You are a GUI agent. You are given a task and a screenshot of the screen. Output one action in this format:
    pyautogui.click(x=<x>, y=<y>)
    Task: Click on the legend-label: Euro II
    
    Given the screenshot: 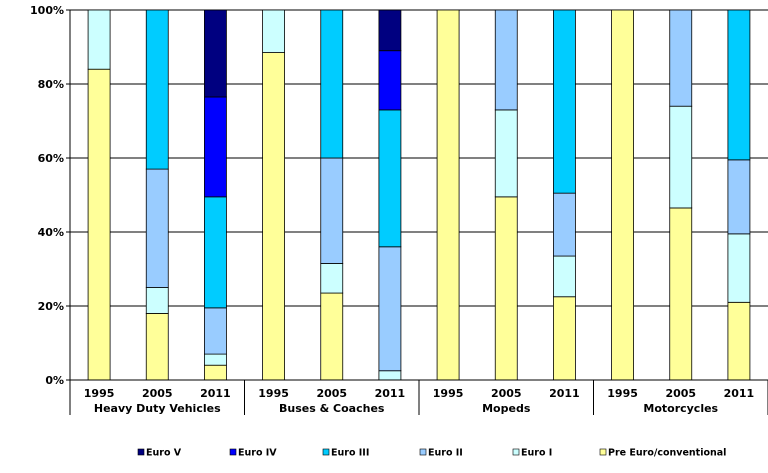 What is the action you would take?
    pyautogui.click(x=445, y=453)
    